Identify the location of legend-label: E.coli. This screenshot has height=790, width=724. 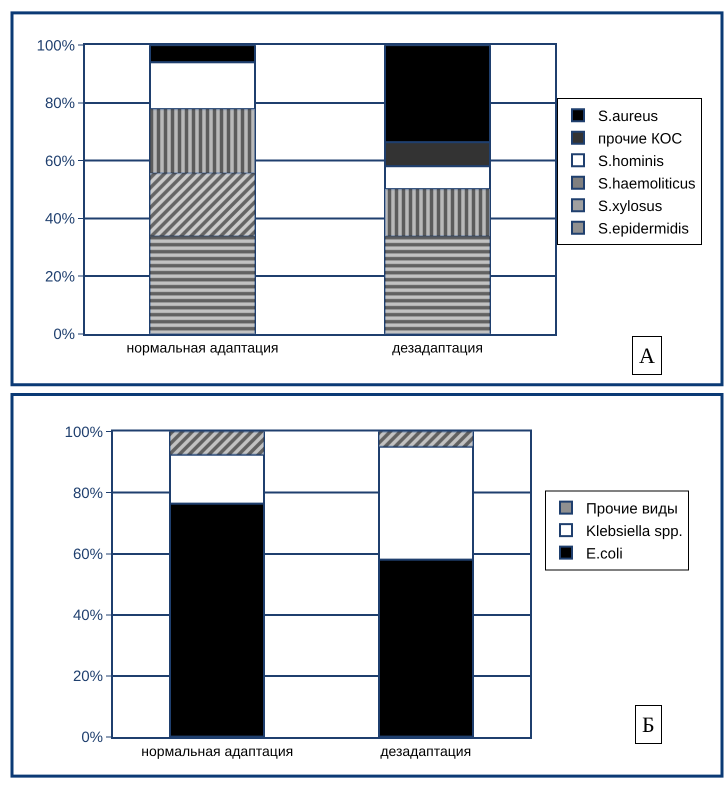
(604, 553).